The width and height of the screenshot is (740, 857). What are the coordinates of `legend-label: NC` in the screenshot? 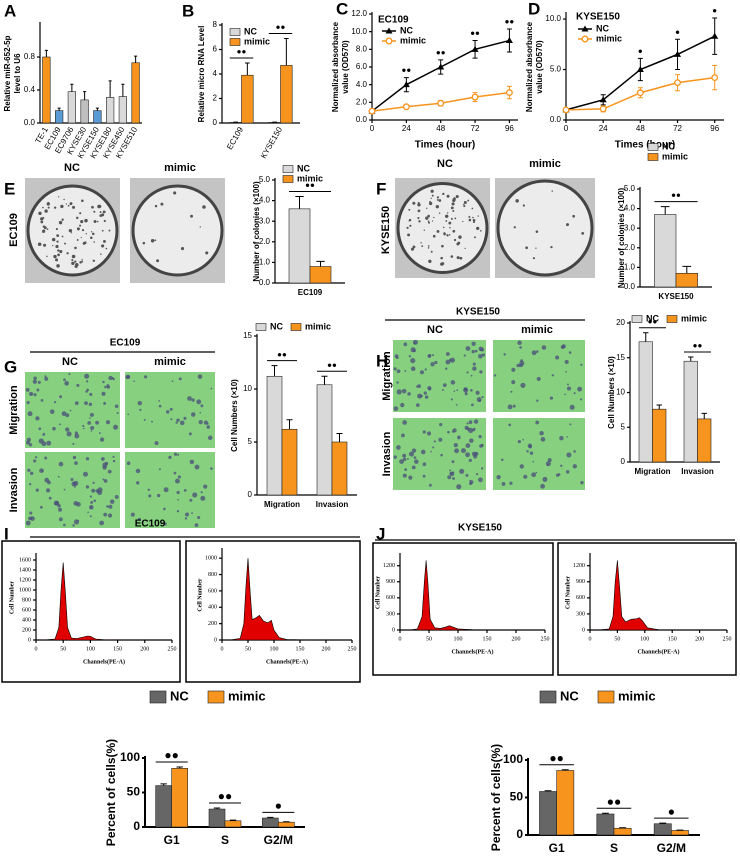 It's located at (276, 326).